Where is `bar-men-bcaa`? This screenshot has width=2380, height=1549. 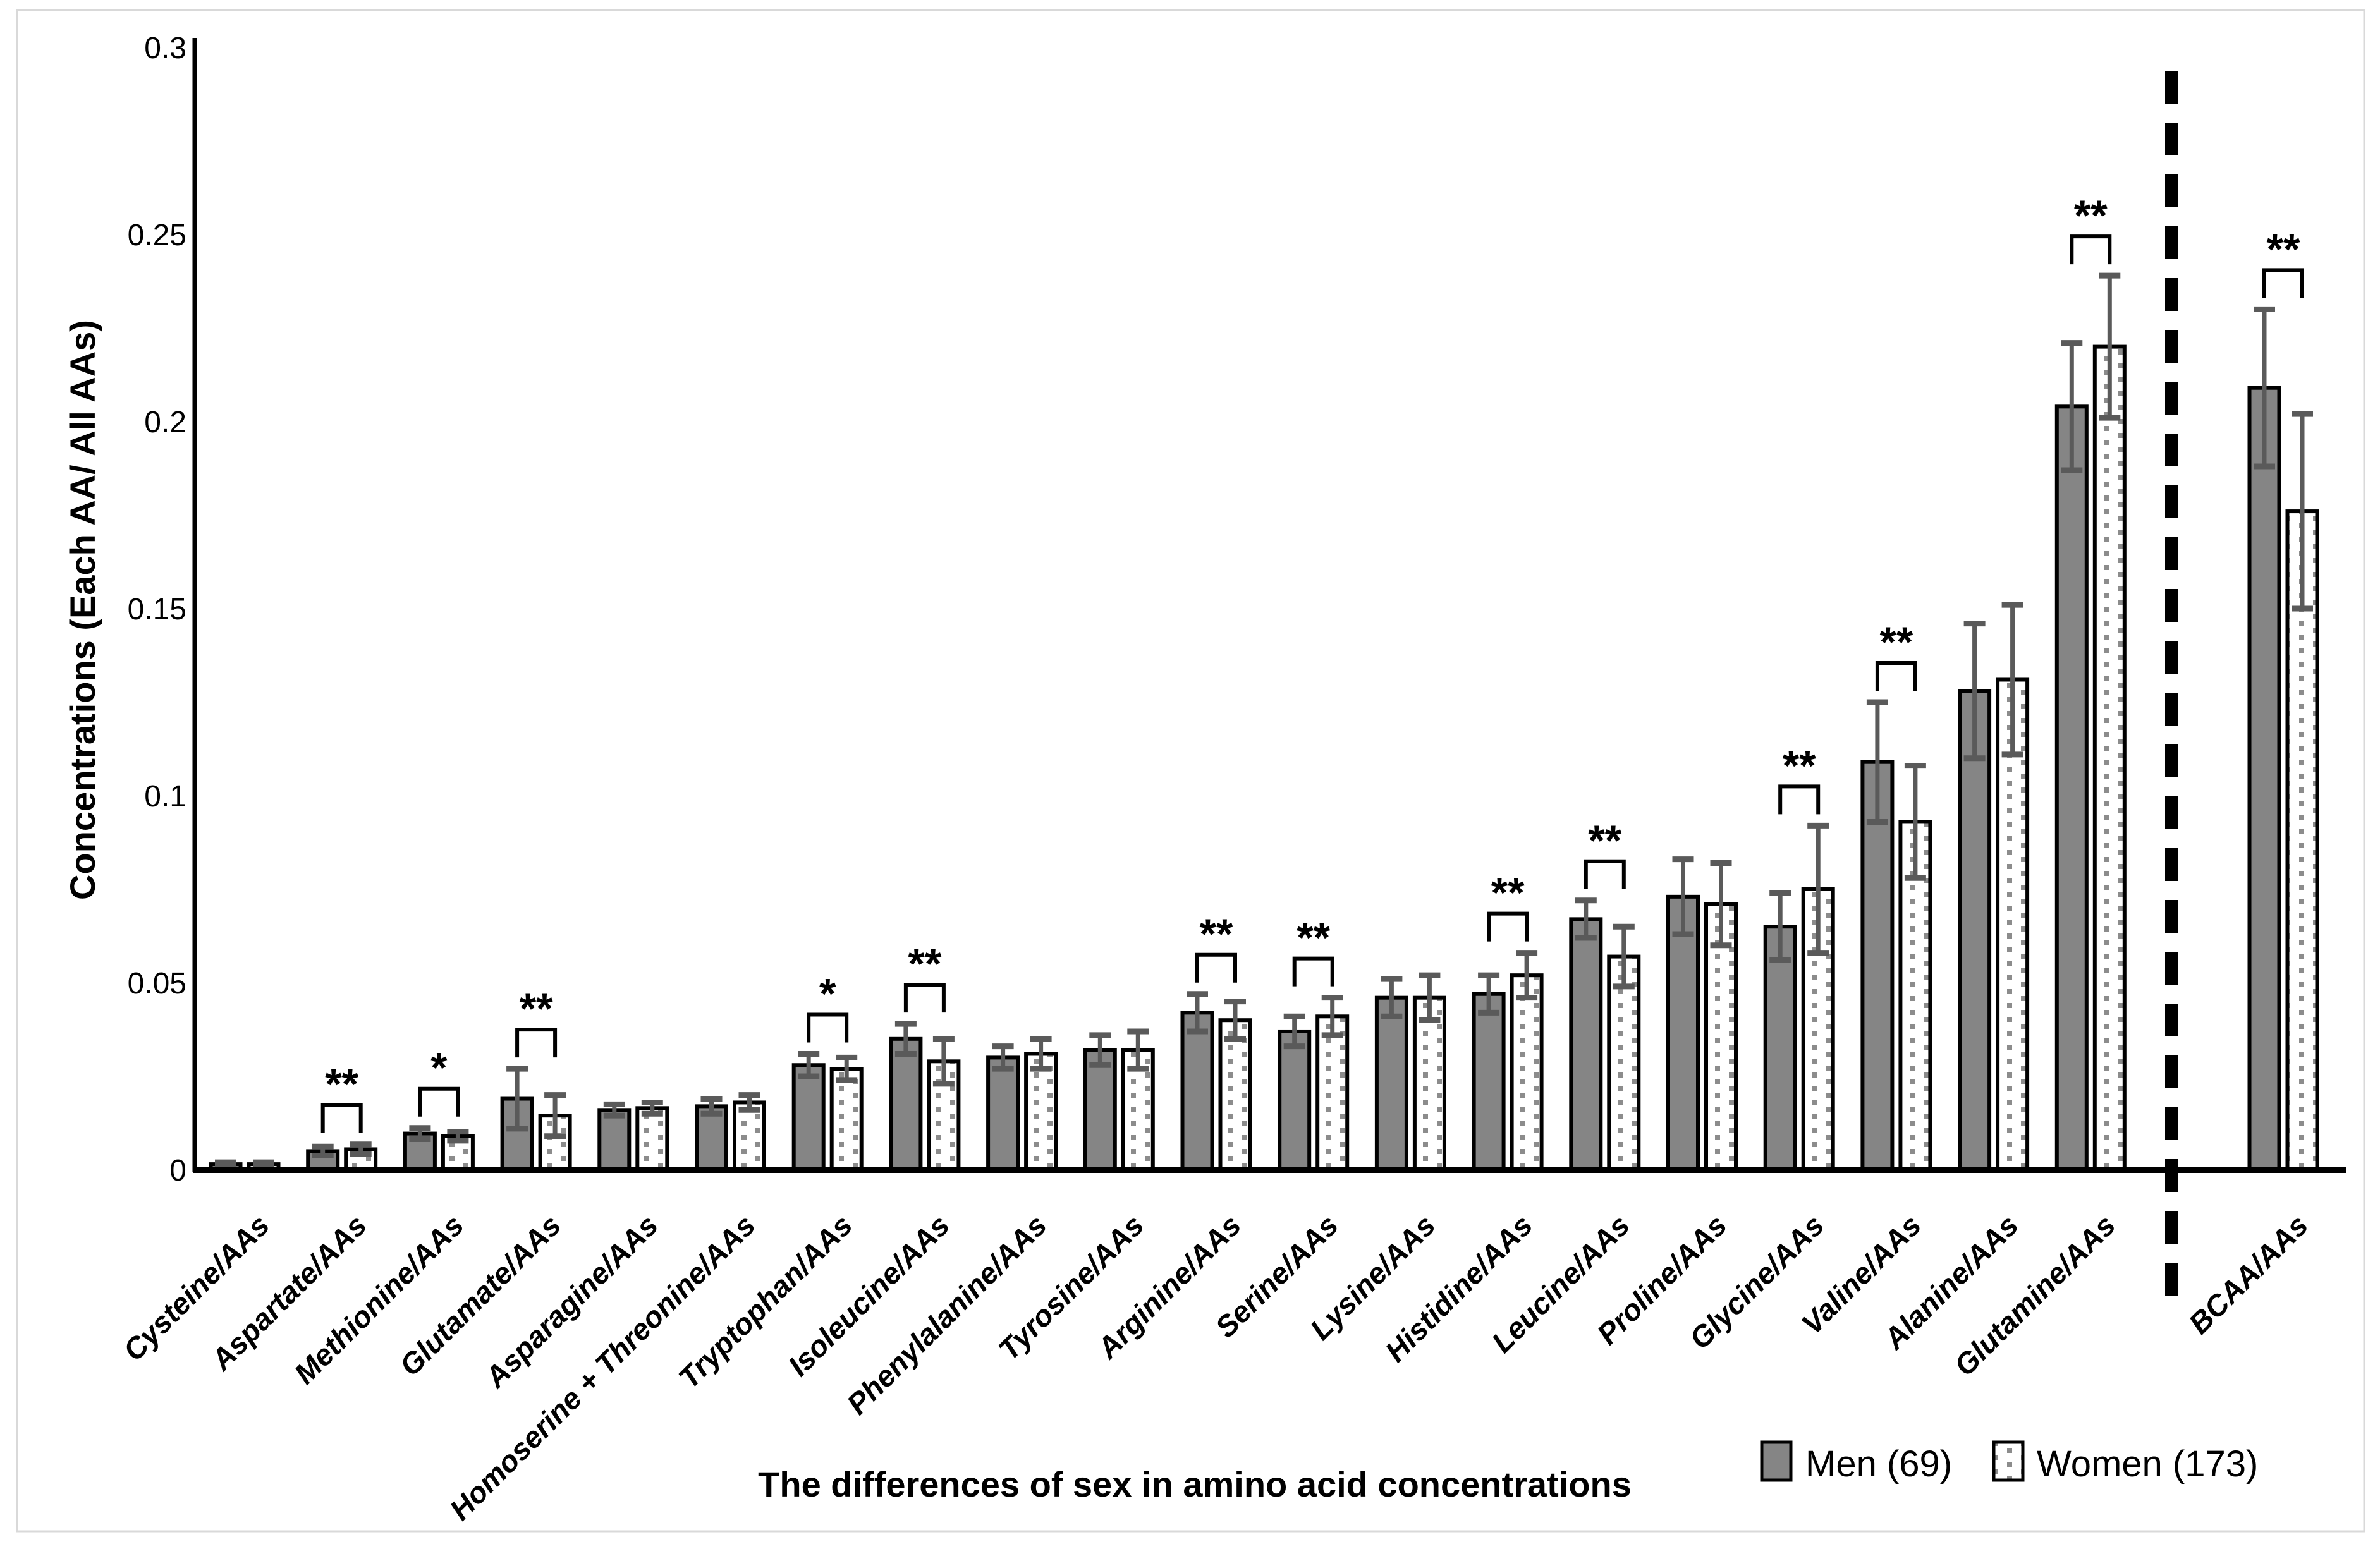
bar-men-bcaa is located at coordinates (2264, 779).